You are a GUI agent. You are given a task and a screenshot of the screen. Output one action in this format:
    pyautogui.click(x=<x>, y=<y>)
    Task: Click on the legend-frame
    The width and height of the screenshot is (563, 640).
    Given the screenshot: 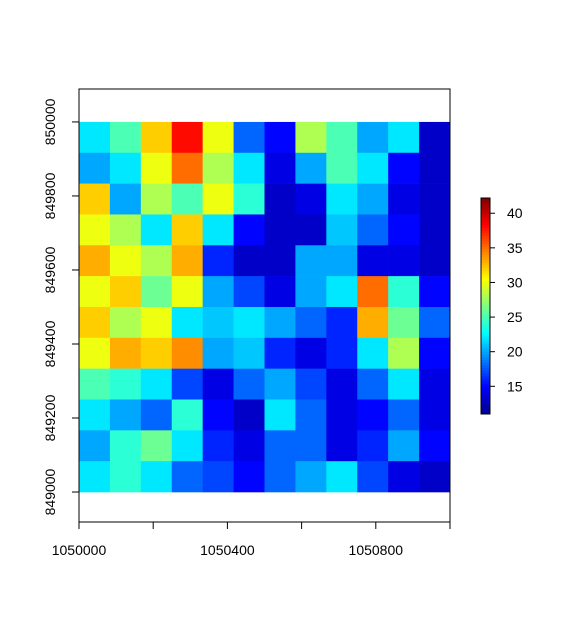 What is the action you would take?
    pyautogui.click(x=485, y=306)
    